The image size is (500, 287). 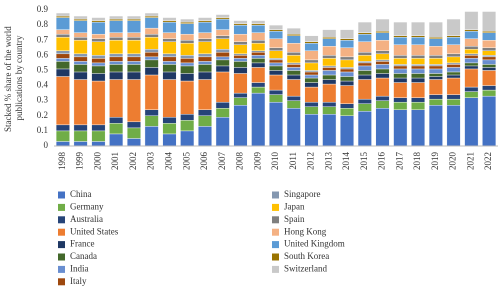 What do you see at coordinates (294, 219) in the screenshot?
I see `legend-label: Spain` at bounding box center [294, 219].